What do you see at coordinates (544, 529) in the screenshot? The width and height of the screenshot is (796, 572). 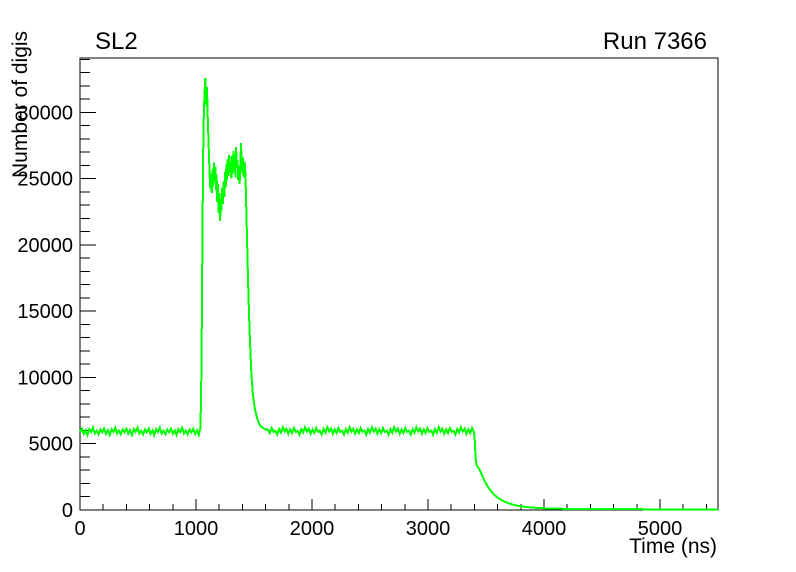 I see `x-tick-label: 4000` at bounding box center [544, 529].